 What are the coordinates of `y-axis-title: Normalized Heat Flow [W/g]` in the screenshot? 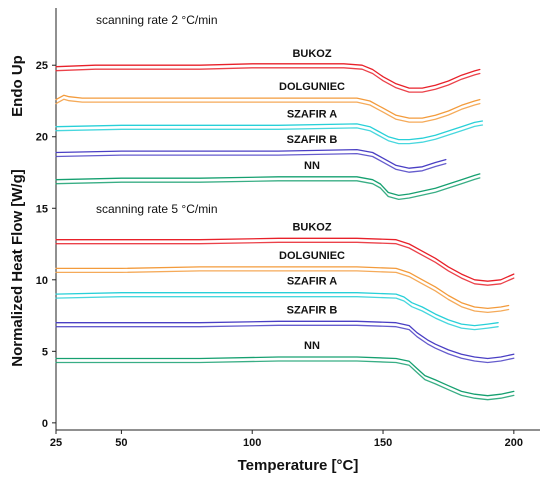 It's located at (17, 268).